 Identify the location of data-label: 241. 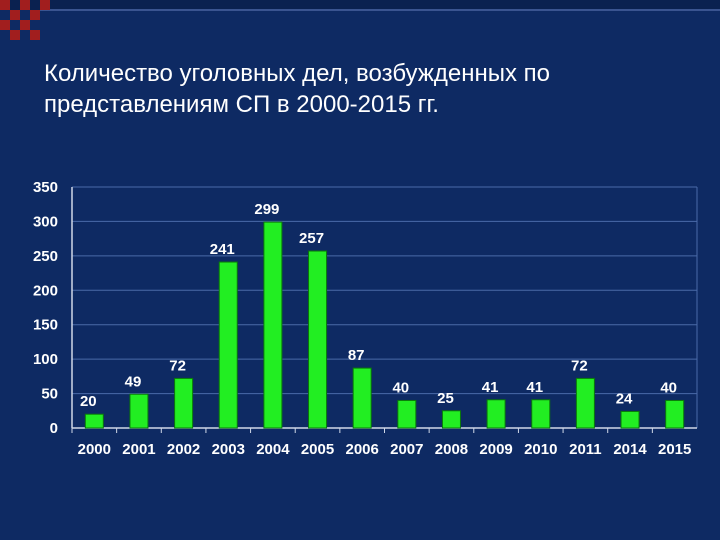
(222, 249).